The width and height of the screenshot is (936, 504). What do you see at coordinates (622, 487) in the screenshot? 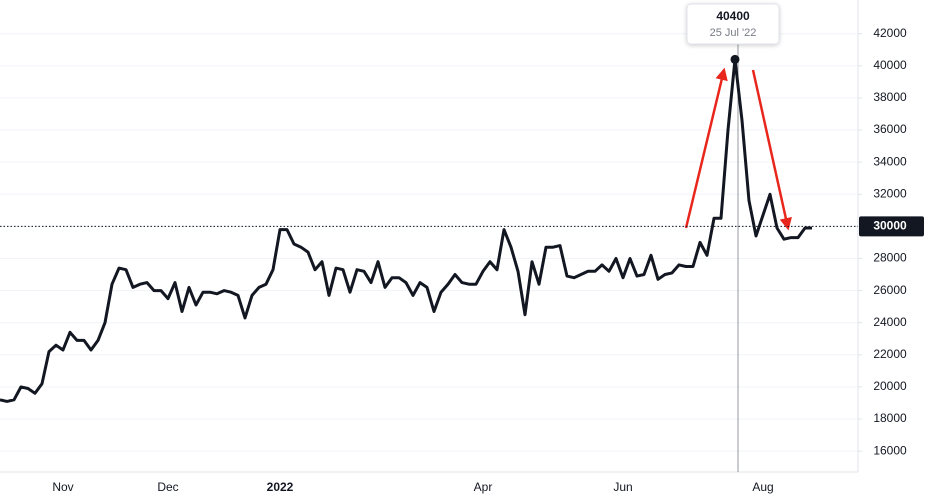
I see `x-tick-label: Jun` at bounding box center [622, 487].